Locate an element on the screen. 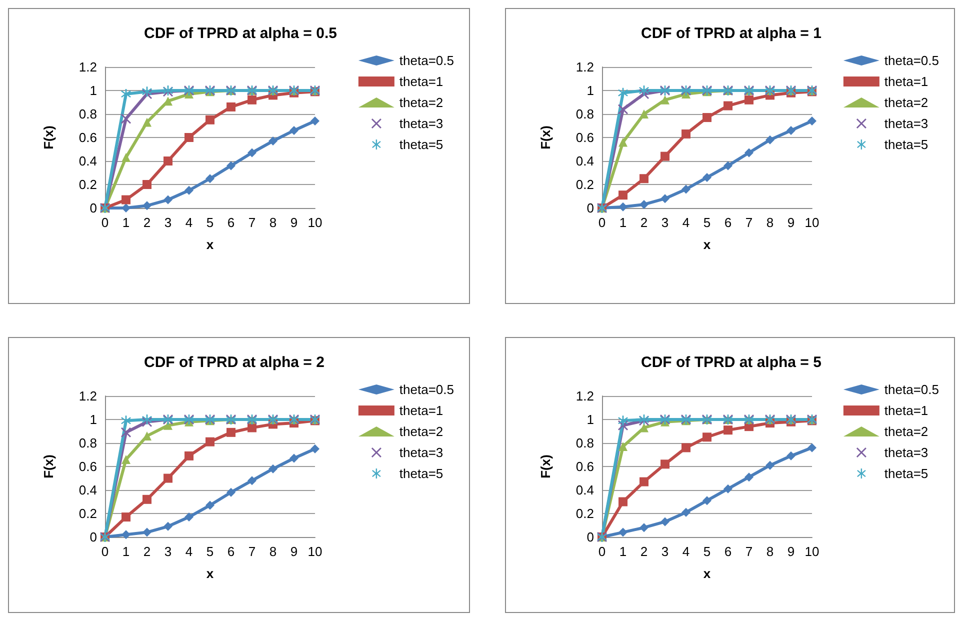 Image resolution: width=959 pixels, height=618 pixels. x-tick-label: 8 is located at coordinates (770, 222).